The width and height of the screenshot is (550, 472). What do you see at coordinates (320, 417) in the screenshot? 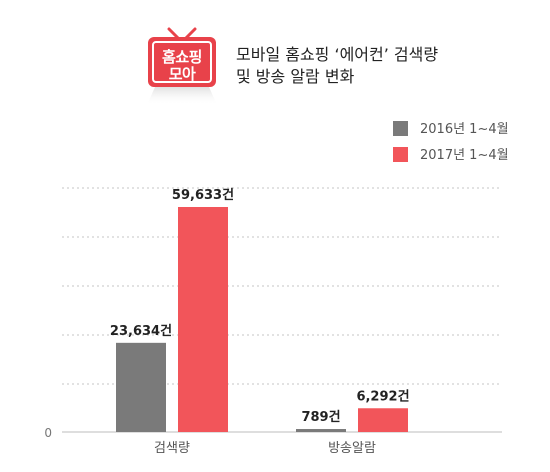
I see `data-label-1-0: 789건` at bounding box center [320, 417].